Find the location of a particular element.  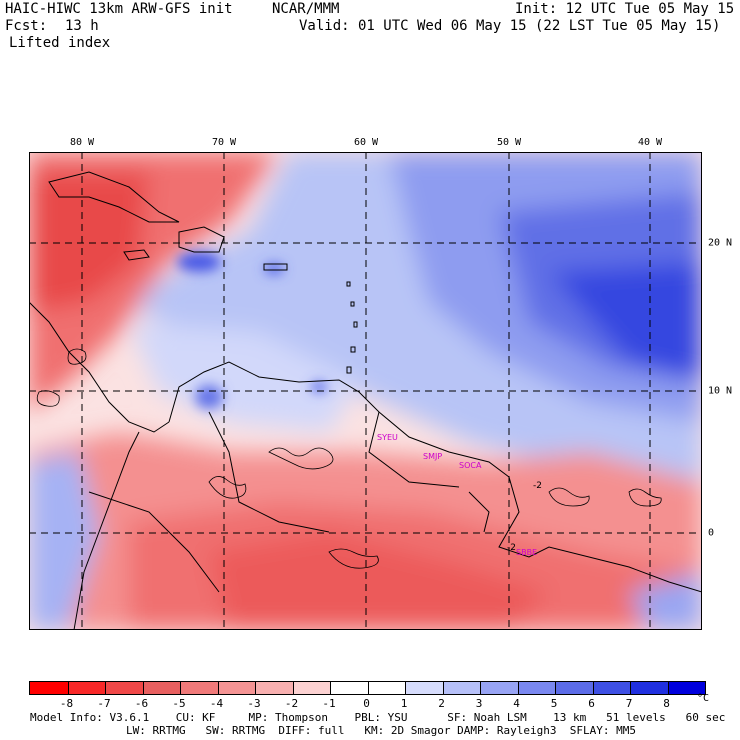

colorbar-tick-label: 6 is located at coordinates (591, 703).